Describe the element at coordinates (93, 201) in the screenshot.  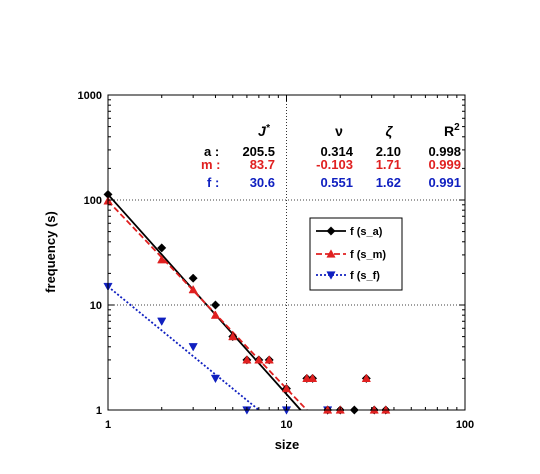
I see `y-tick-label: 100` at that location.